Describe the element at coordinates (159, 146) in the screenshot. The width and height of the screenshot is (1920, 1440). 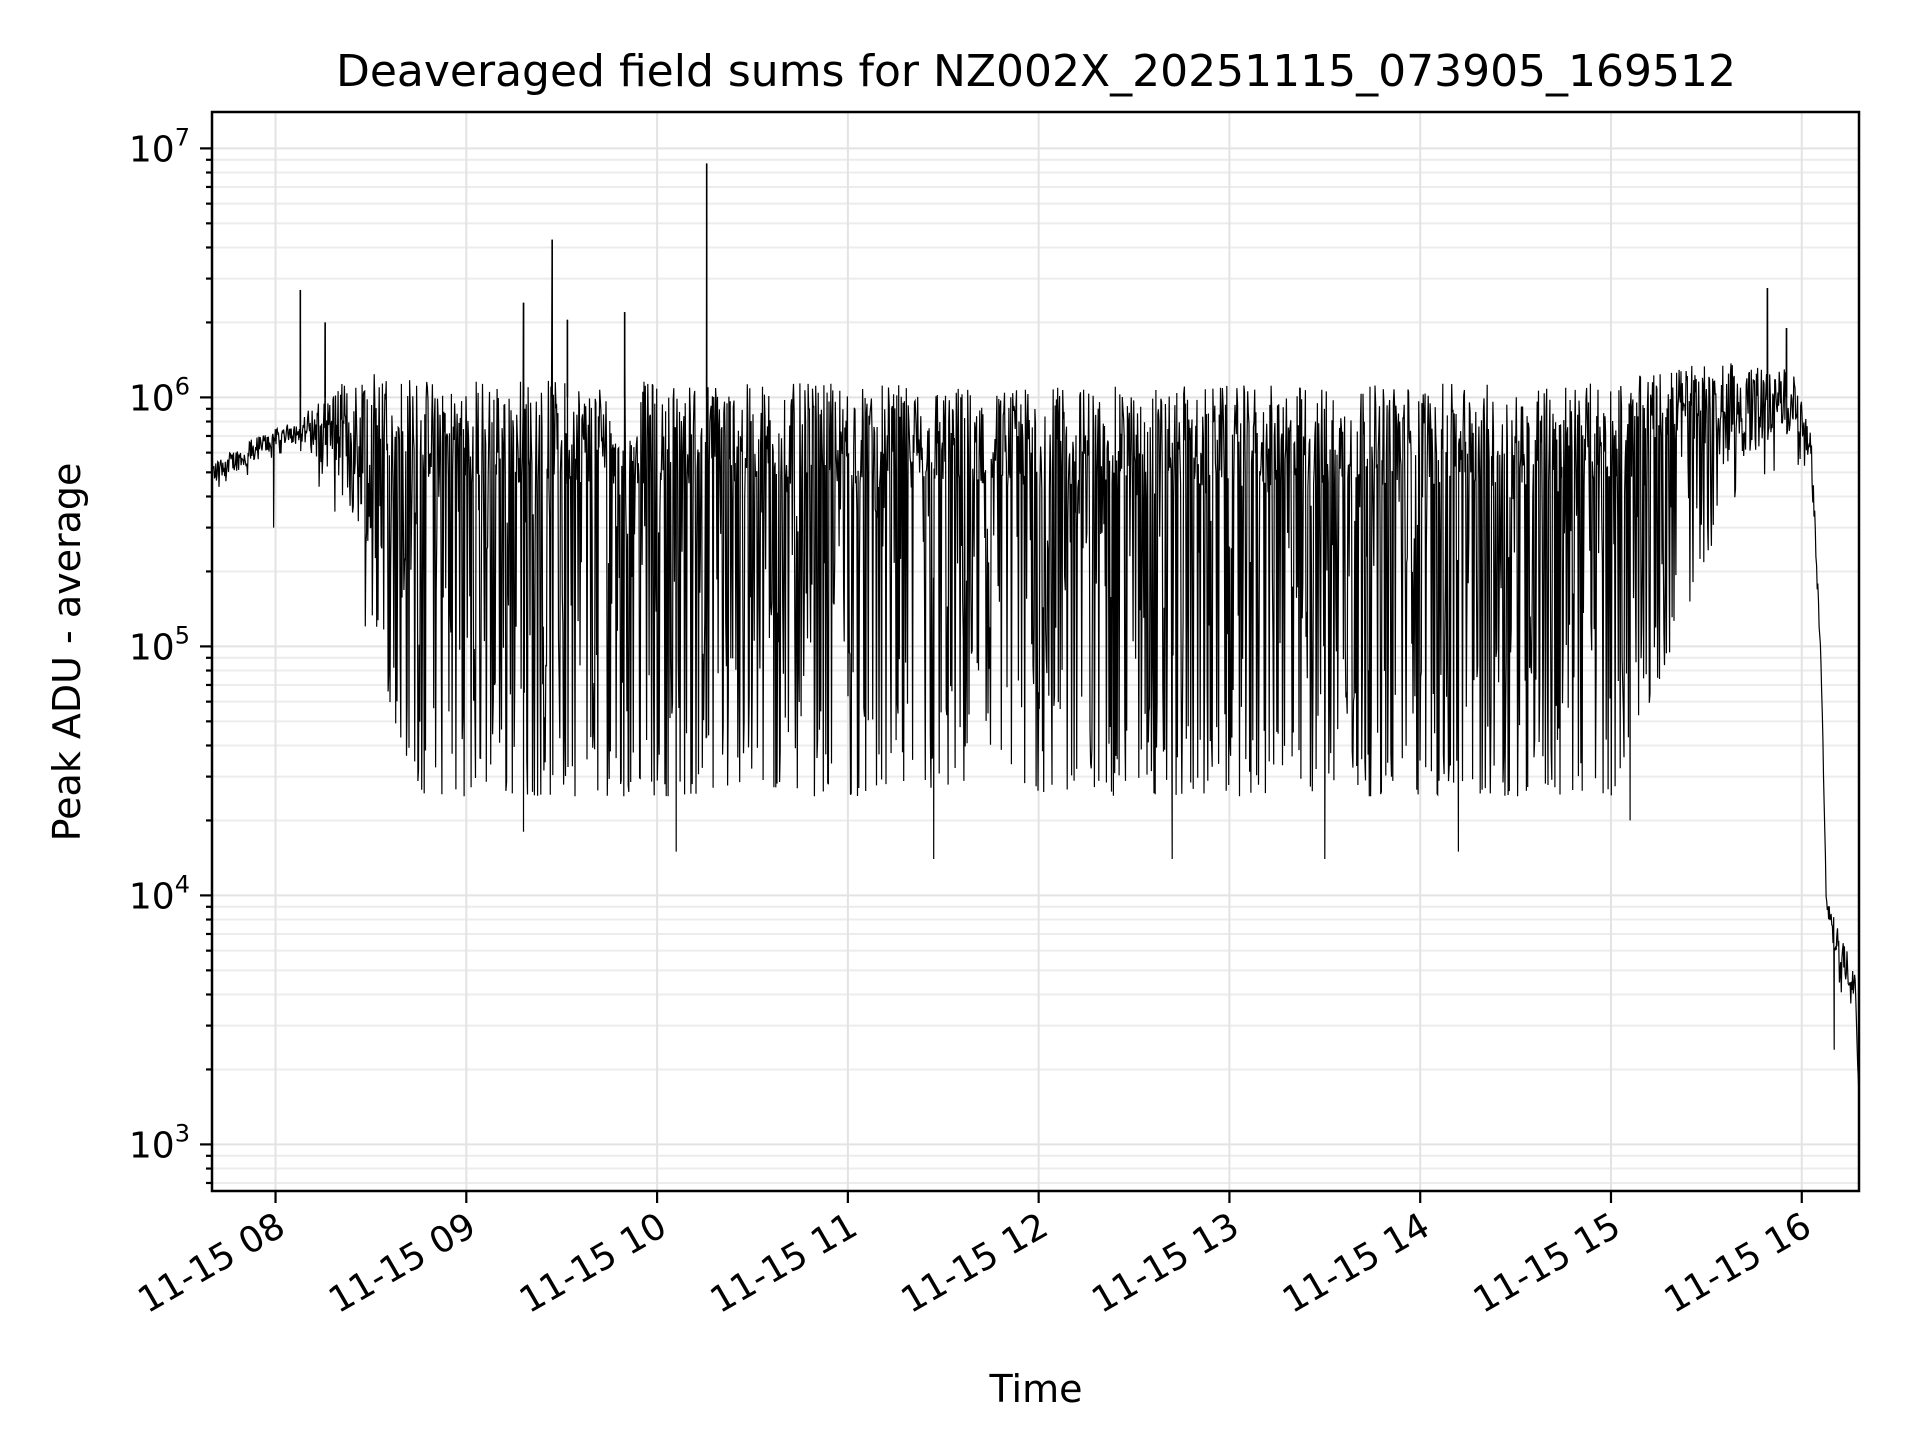
I see `y-tick-label: 10⁷` at that location.